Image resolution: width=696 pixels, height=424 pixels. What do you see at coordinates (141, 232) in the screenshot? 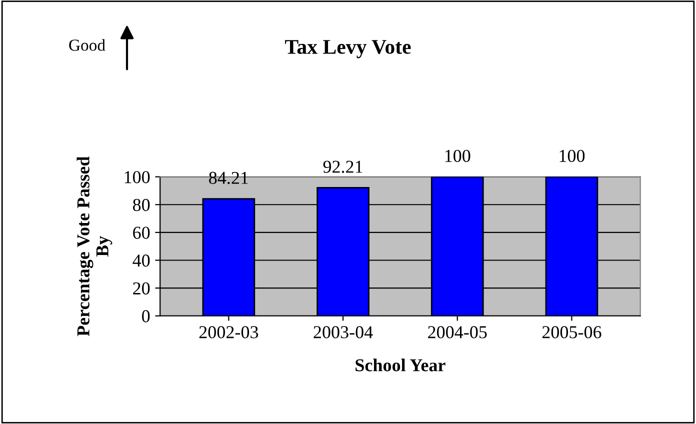
I see `y-tick-label: 60` at bounding box center [141, 232].